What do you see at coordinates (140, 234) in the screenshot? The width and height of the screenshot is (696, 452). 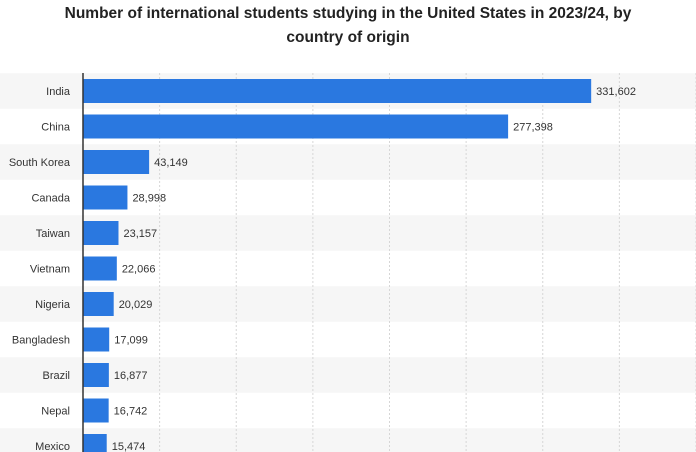 I see `value-label: 23,157` at bounding box center [140, 234].